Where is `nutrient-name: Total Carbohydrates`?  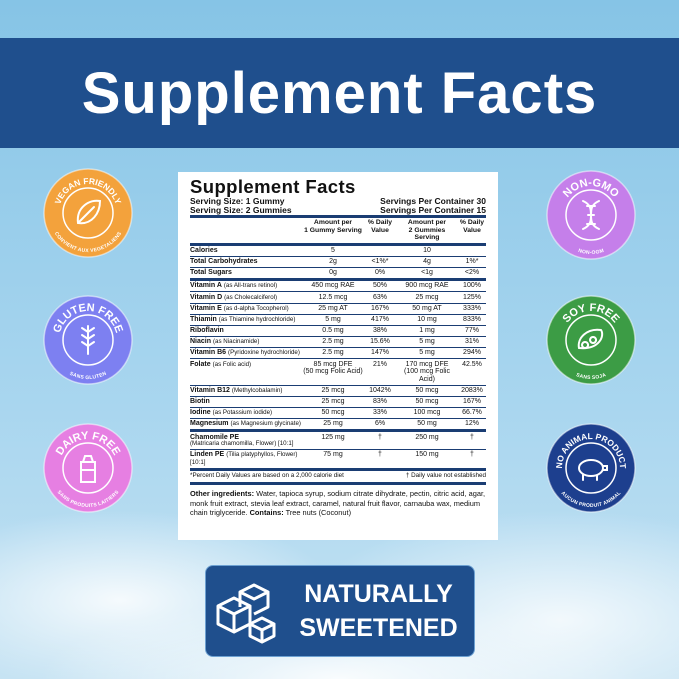
nutrient-name: Total Carbohydrates is located at coordinates (246, 262).